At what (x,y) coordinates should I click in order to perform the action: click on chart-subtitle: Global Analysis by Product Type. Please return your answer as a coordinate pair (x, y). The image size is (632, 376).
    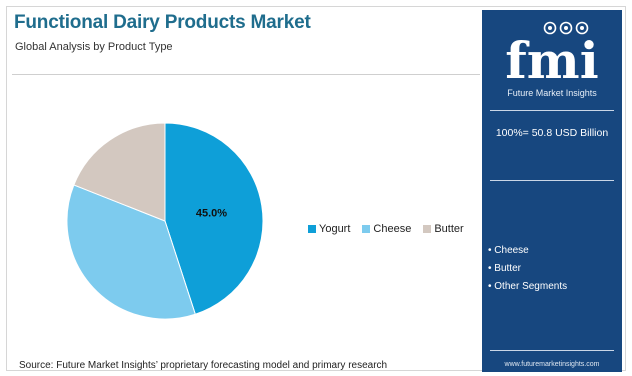
    Looking at the image, I should click on (94, 47).